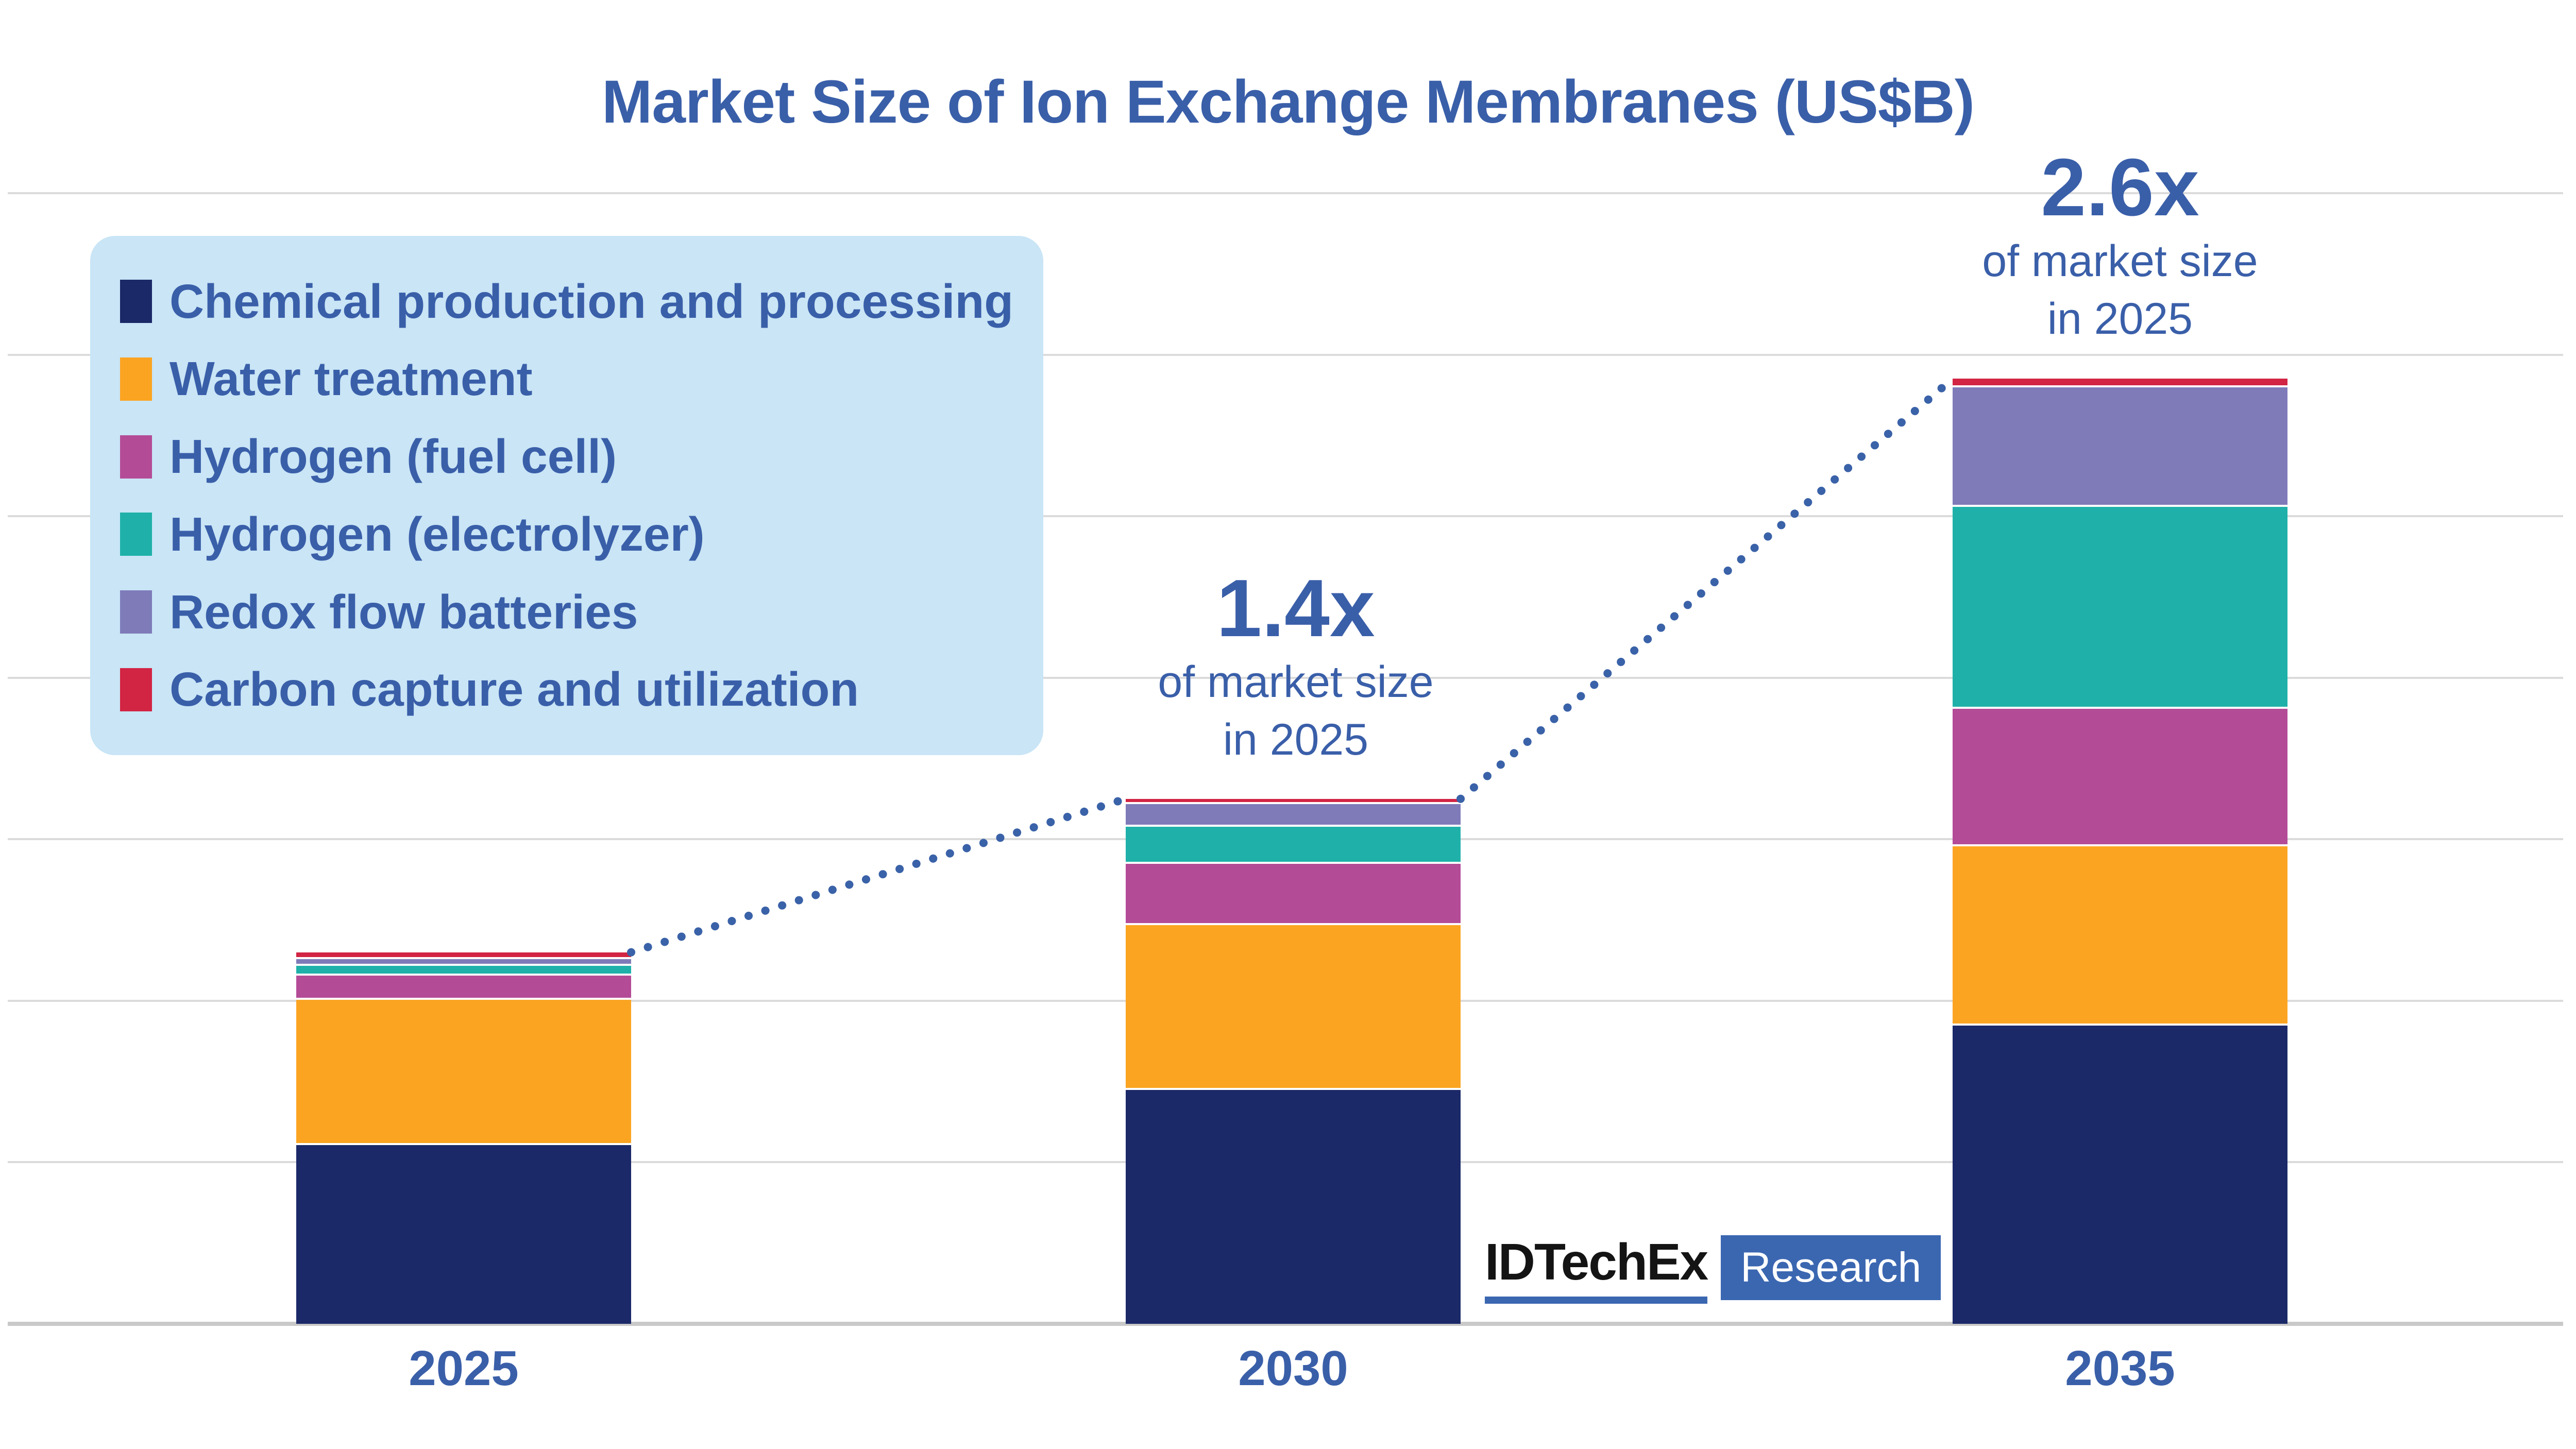 The width and height of the screenshot is (2576, 1449). What do you see at coordinates (1596, 1300) in the screenshot?
I see `logo-underline` at bounding box center [1596, 1300].